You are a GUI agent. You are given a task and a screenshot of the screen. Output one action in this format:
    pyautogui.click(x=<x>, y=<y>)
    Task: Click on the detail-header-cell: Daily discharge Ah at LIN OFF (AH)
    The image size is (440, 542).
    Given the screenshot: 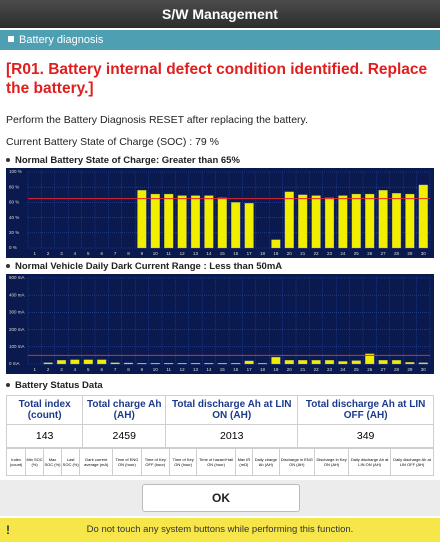 What is the action you would take?
    pyautogui.click(x=412, y=462)
    